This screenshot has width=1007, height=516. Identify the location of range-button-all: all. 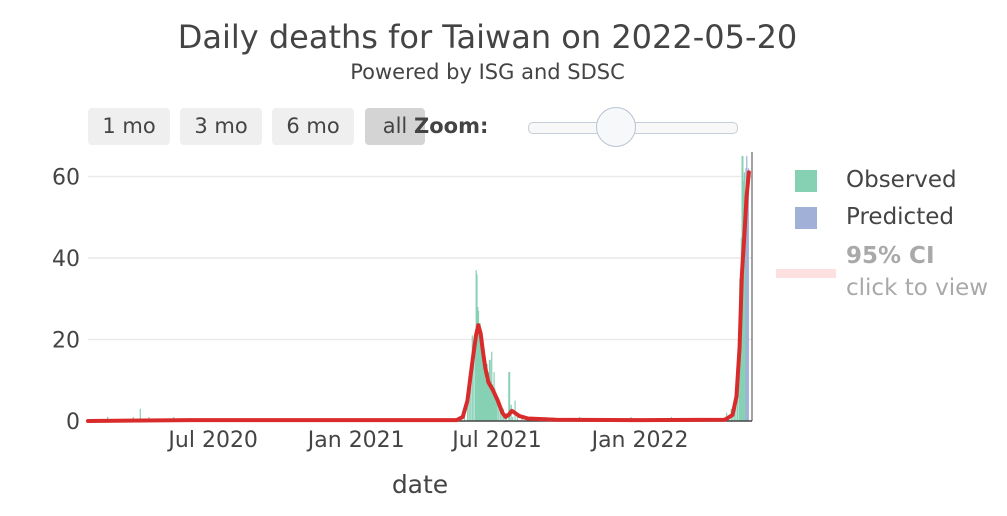
(395, 126).